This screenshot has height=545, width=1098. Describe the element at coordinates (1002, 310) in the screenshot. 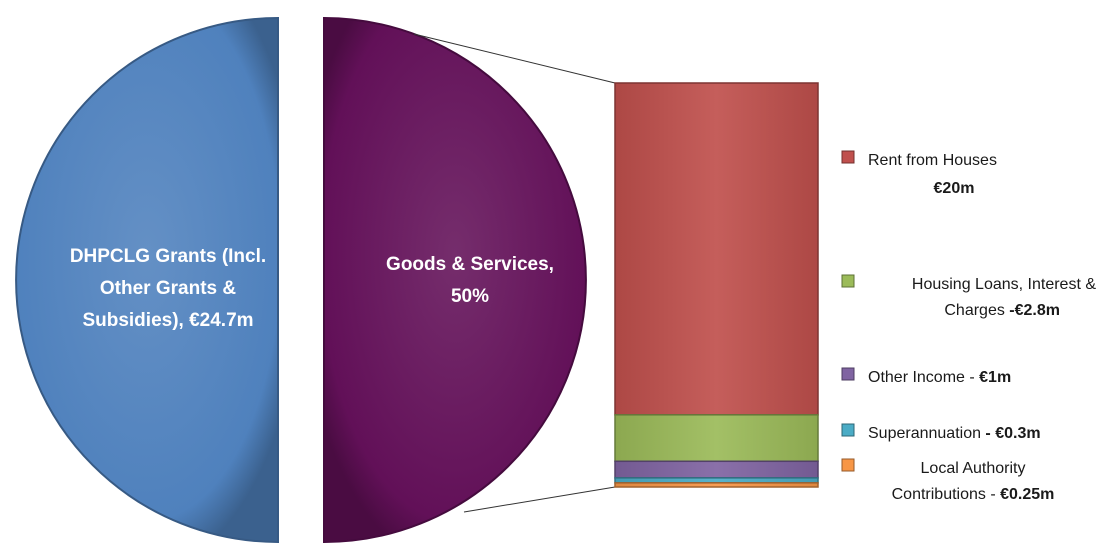

I see `legend-text-1-1: Charges -€2.8m` at that location.